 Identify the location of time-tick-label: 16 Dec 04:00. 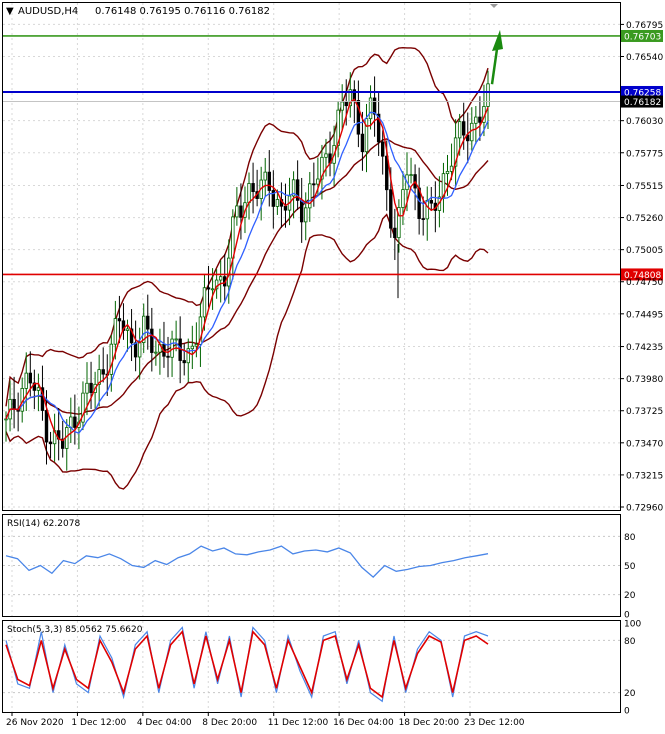
(363, 723).